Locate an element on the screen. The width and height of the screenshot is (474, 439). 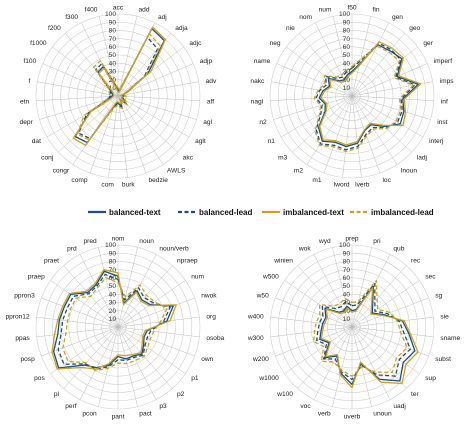
category-label: agl is located at coordinates (207, 122).